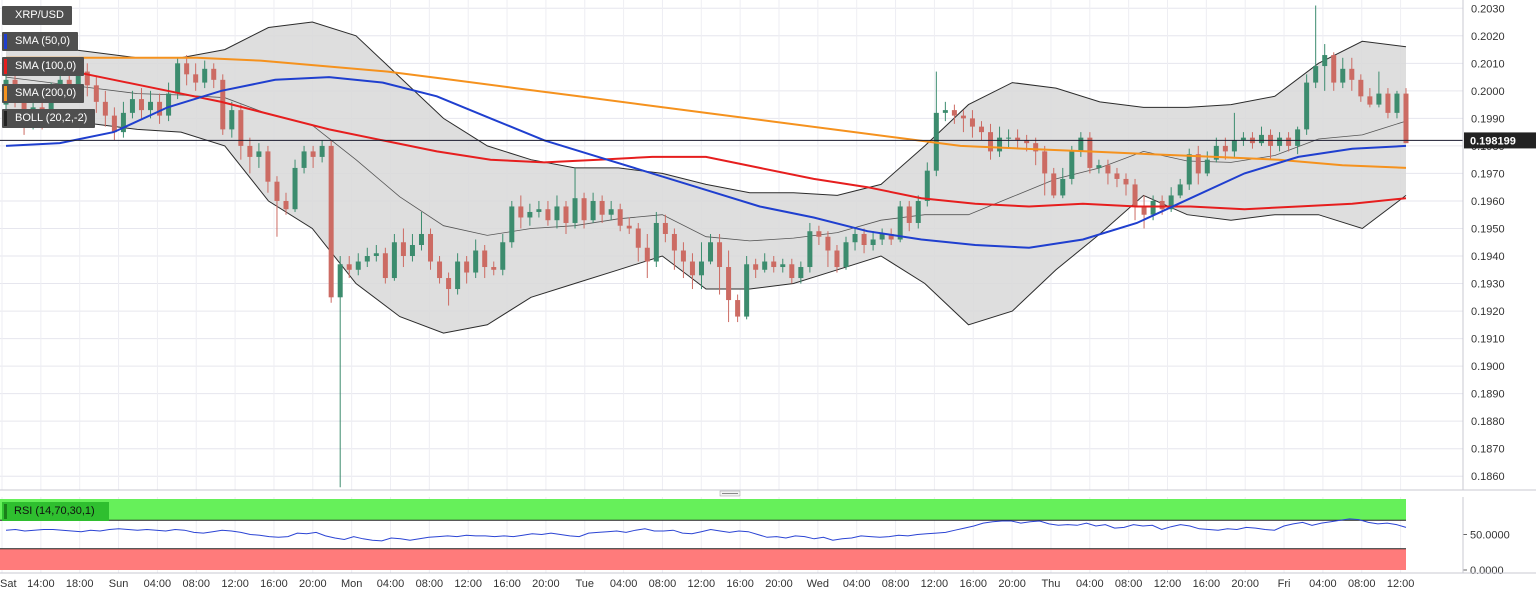 The height and width of the screenshot is (596, 1536). What do you see at coordinates (1488, 257) in the screenshot?
I see `price-tick-label: 0.1940` at bounding box center [1488, 257].